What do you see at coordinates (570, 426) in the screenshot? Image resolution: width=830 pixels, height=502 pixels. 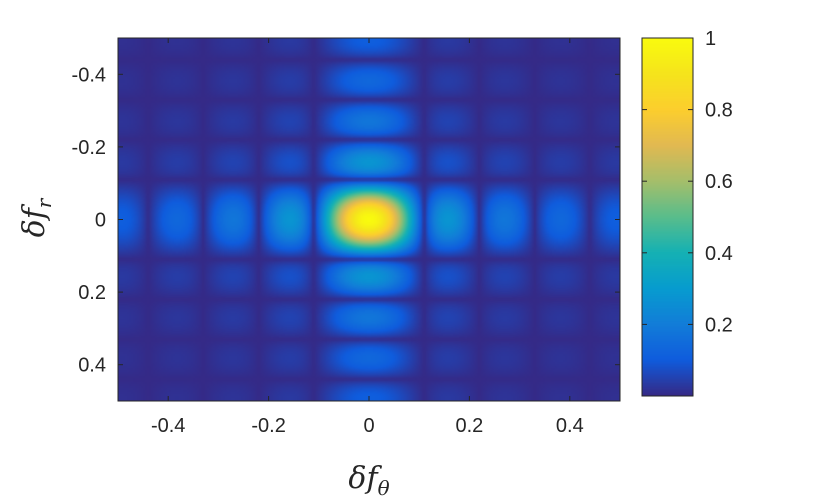 I see `x-tick-label: 0.4` at bounding box center [570, 426].